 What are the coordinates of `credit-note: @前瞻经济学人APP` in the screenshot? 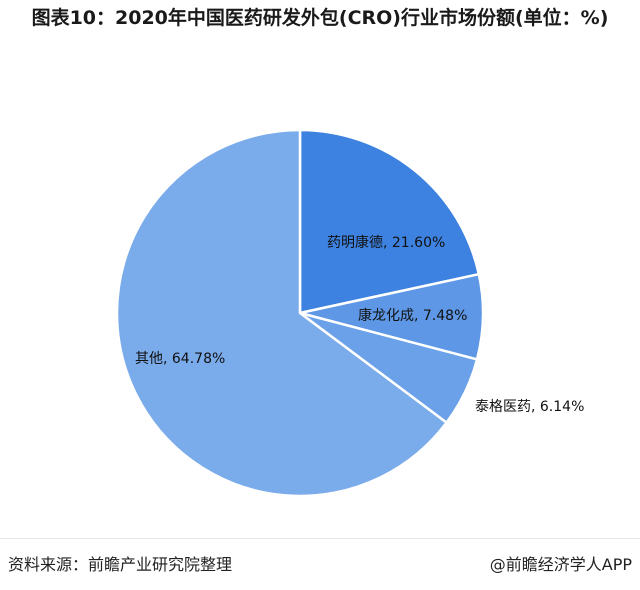 It's located at (560, 564).